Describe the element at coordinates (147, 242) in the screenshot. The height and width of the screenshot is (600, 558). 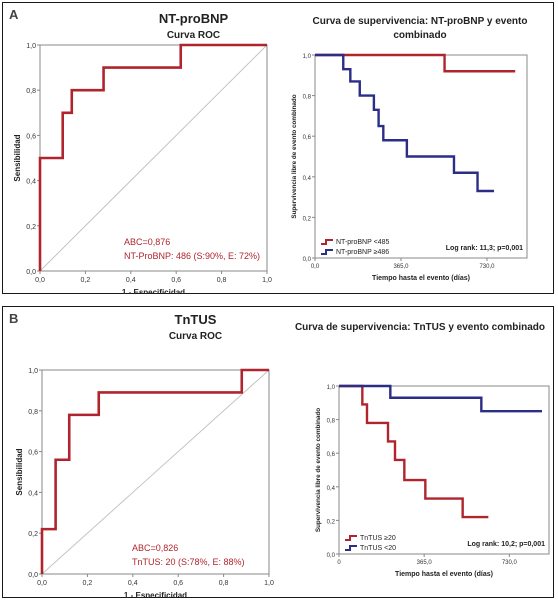
I see `auc-annotation: ABC=0,876` at that location.